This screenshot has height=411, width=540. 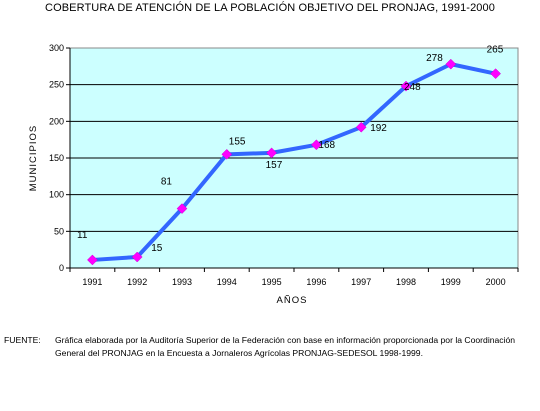 What do you see at coordinates (82, 235) in the screenshot?
I see `data-label: 11` at bounding box center [82, 235].